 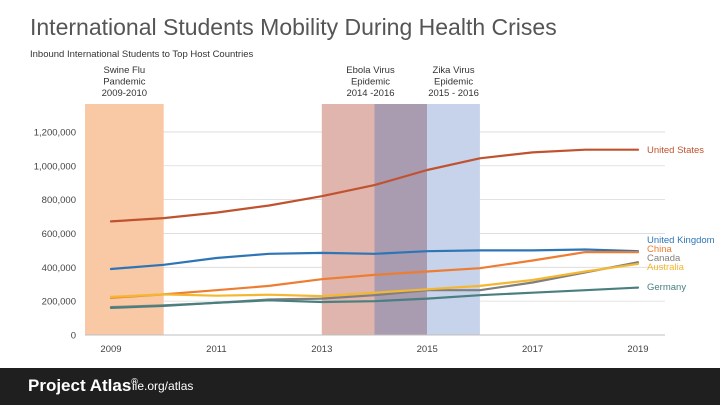 I want to click on series-line-united-states, so click(x=374, y=185).